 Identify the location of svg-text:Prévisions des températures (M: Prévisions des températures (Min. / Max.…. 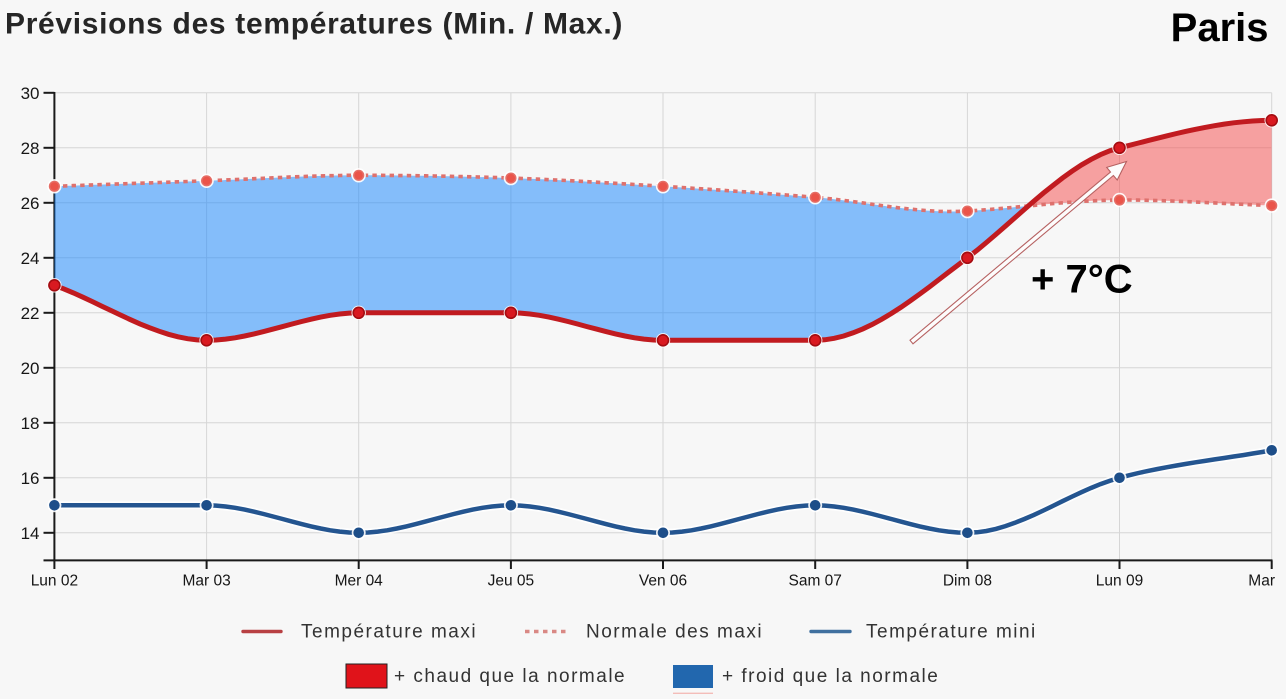
(314, 23).